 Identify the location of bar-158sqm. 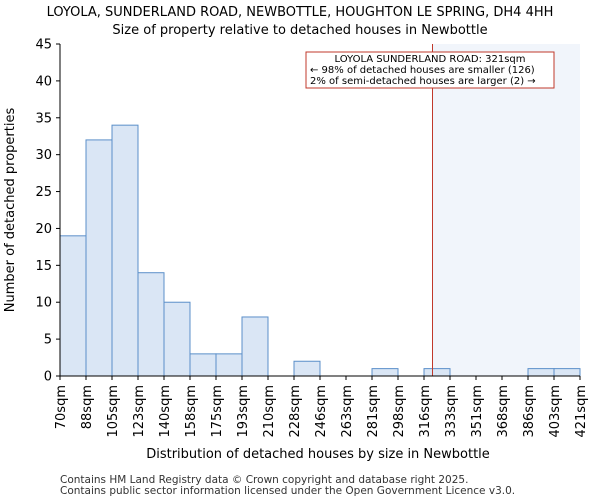
(203, 365).